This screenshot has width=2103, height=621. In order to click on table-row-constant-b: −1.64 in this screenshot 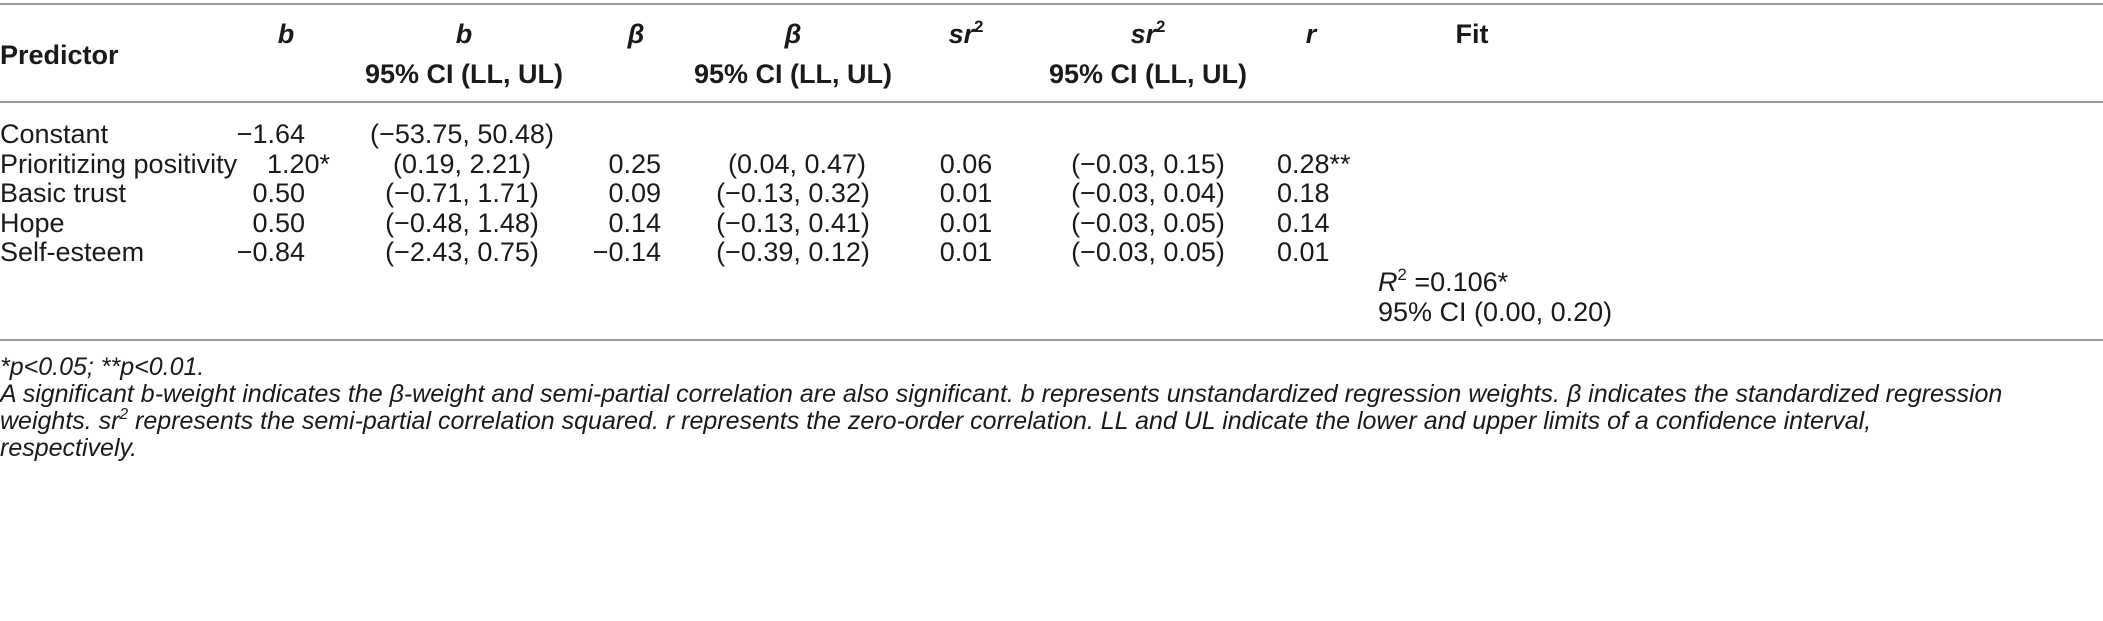, I will do `click(270, 134)`.